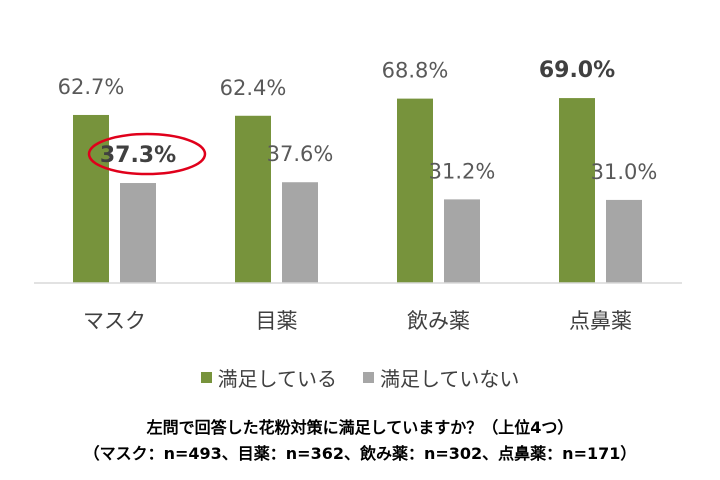 This screenshot has height=480, width=720. I want to click on legend-label-satisfied: 満足している, so click(277, 379).